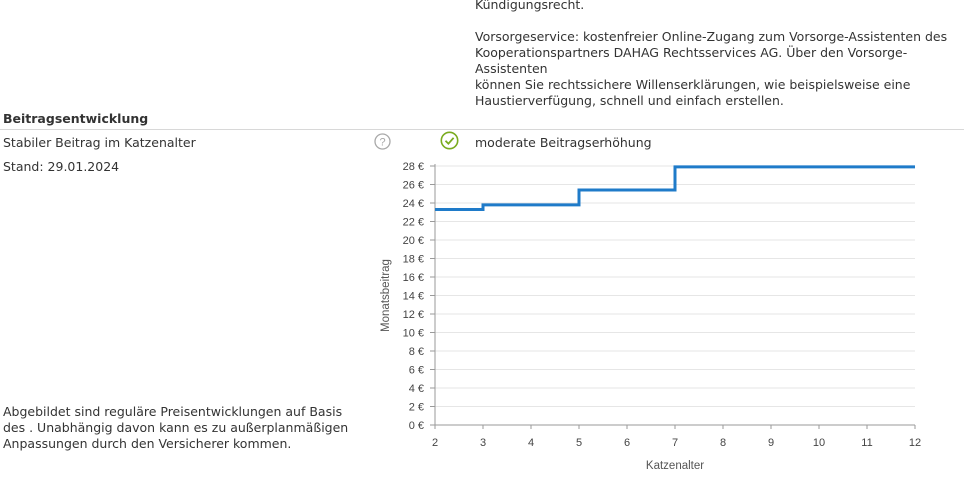 The width and height of the screenshot is (964, 484). I want to click on x-tick-label: 9, so click(771, 443).